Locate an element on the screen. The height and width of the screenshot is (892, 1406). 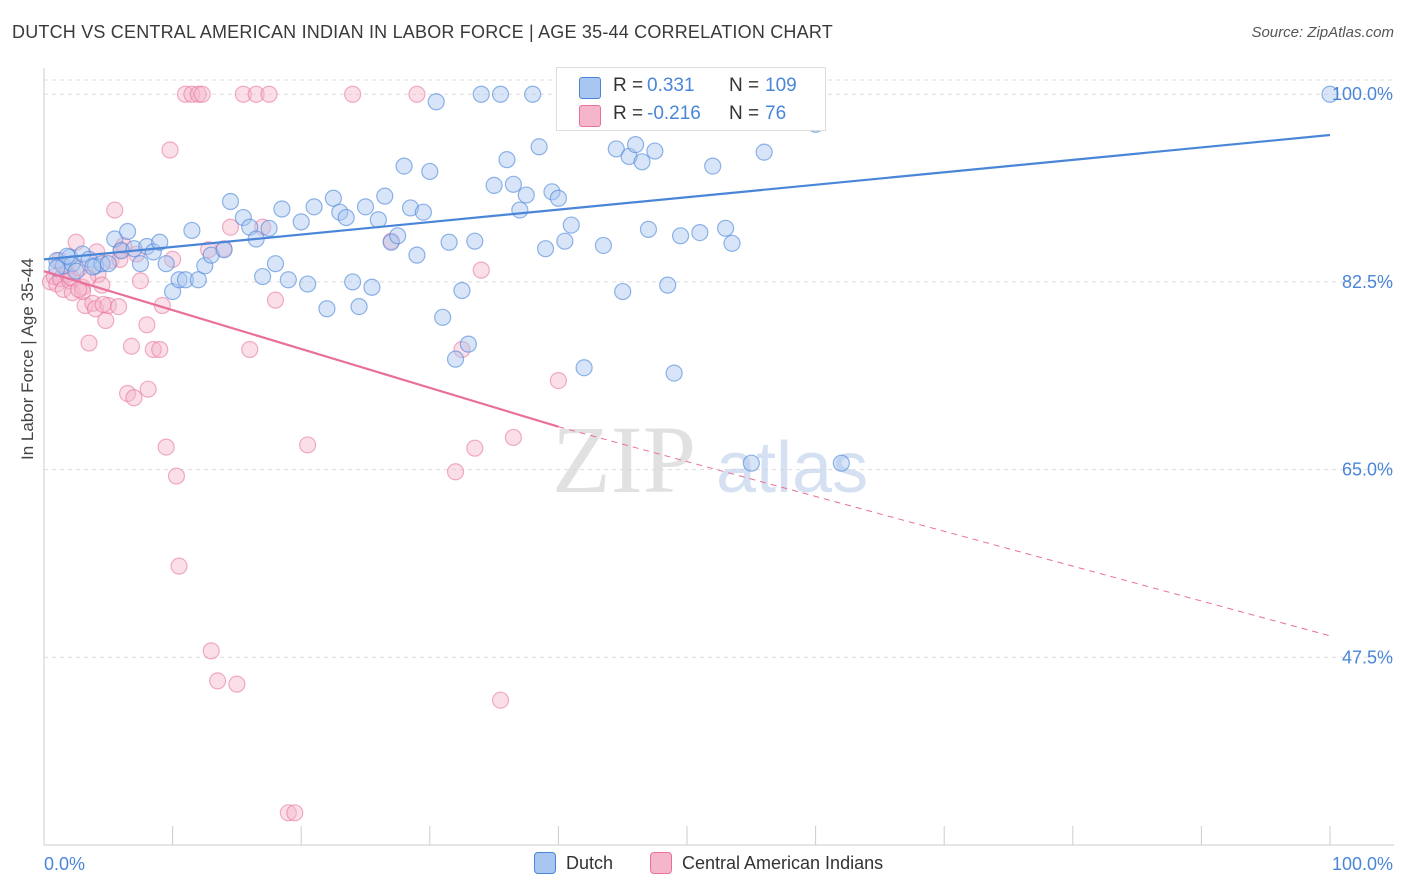
legend-item-dutch: Dutch is located at coordinates (573, 863).